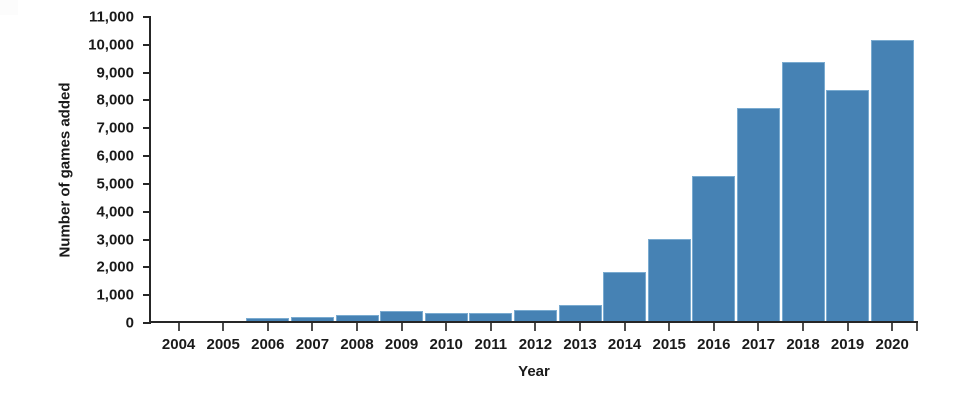 This screenshot has width=960, height=401. I want to click on x-tick-mark-2006, so click(267, 327).